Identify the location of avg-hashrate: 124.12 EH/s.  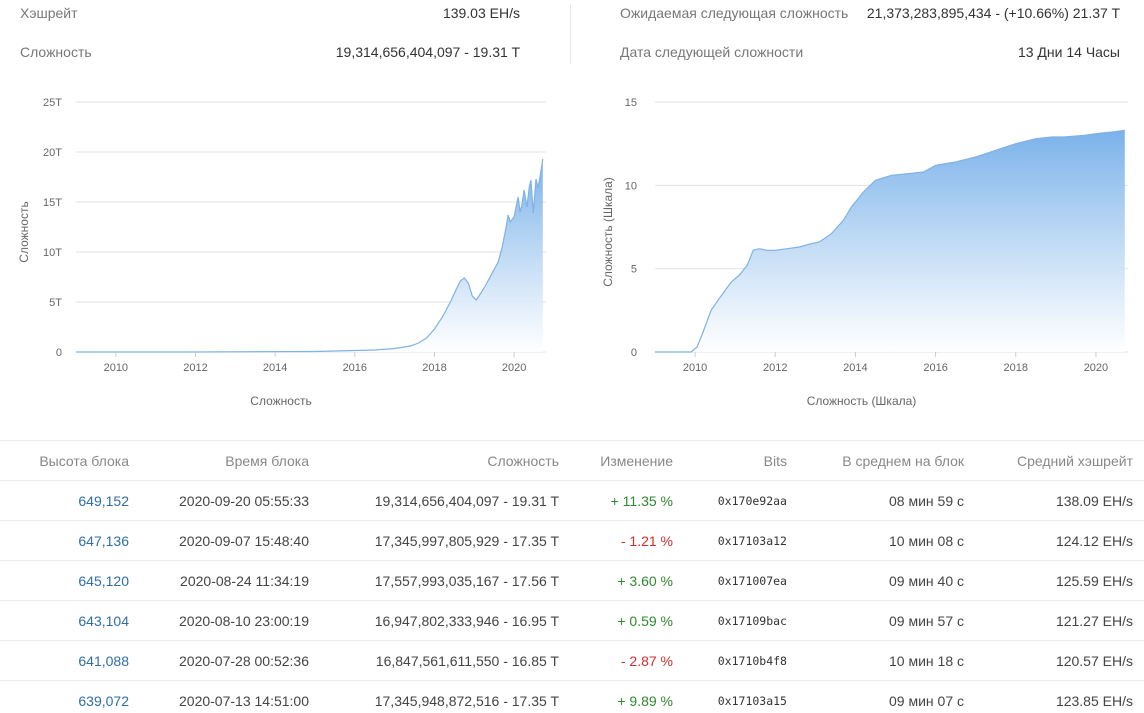
(1059, 540).